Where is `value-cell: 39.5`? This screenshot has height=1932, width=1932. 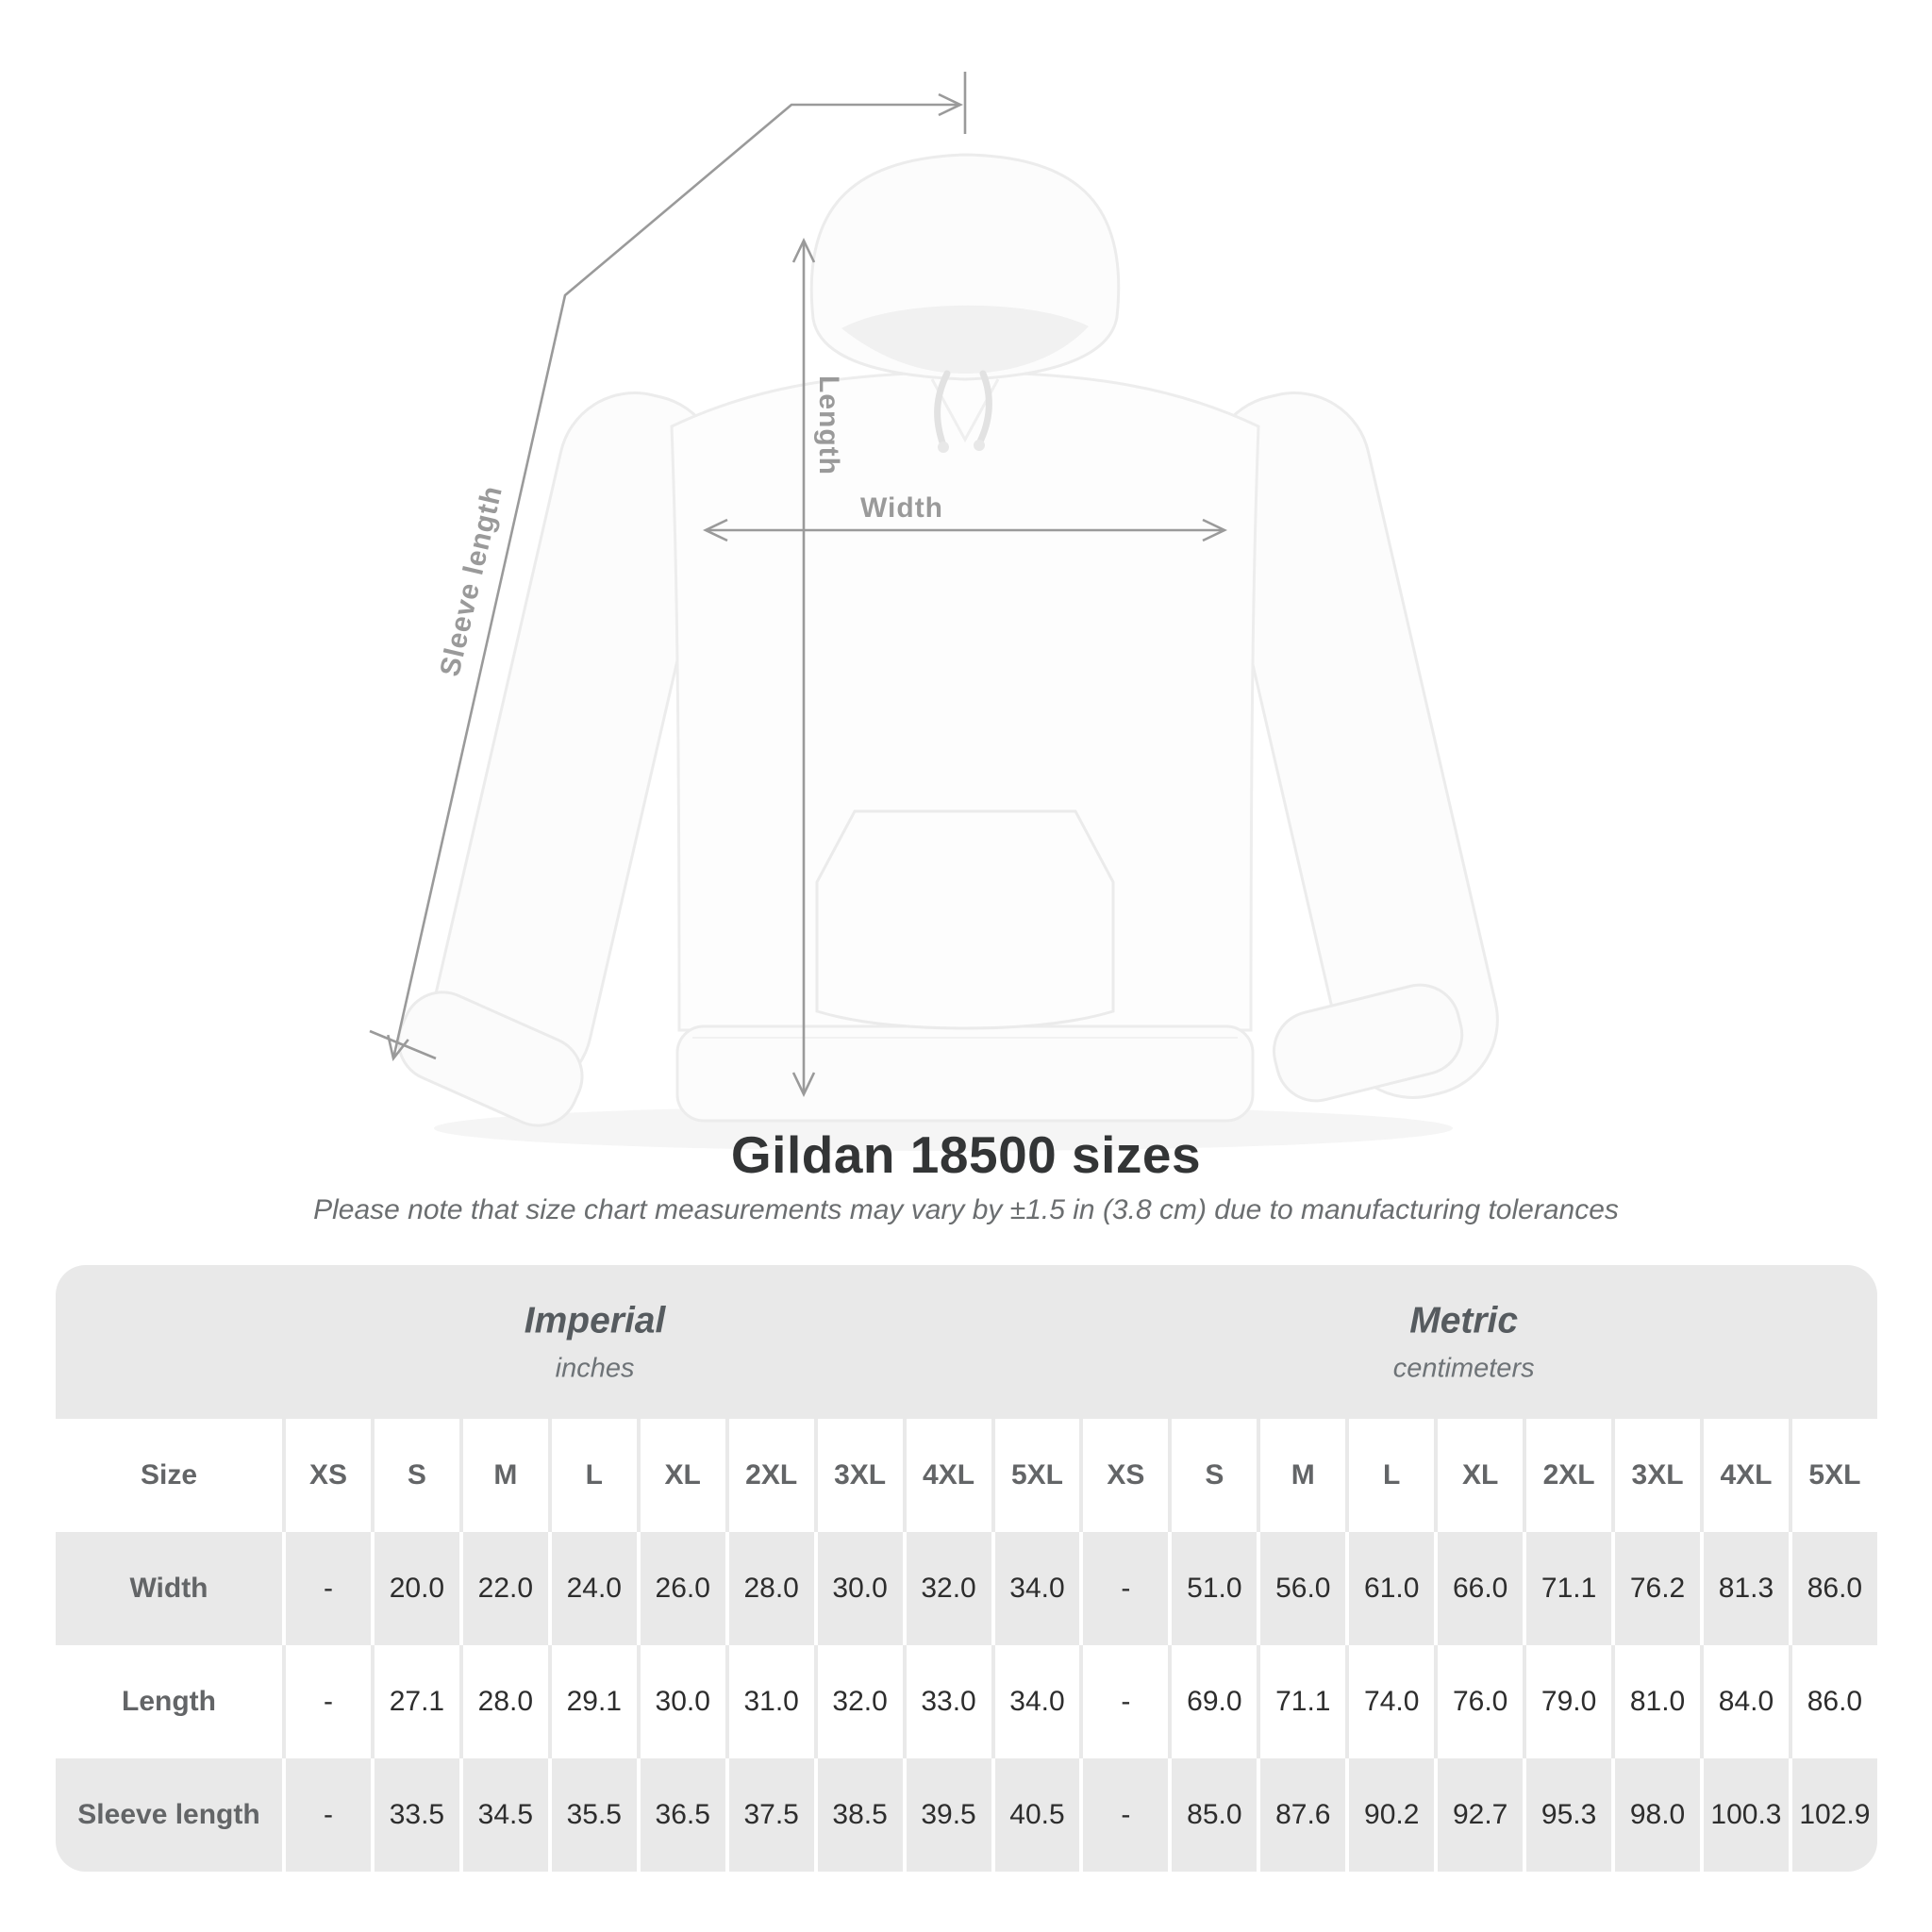 value-cell: 39.5 is located at coordinates (947, 1815).